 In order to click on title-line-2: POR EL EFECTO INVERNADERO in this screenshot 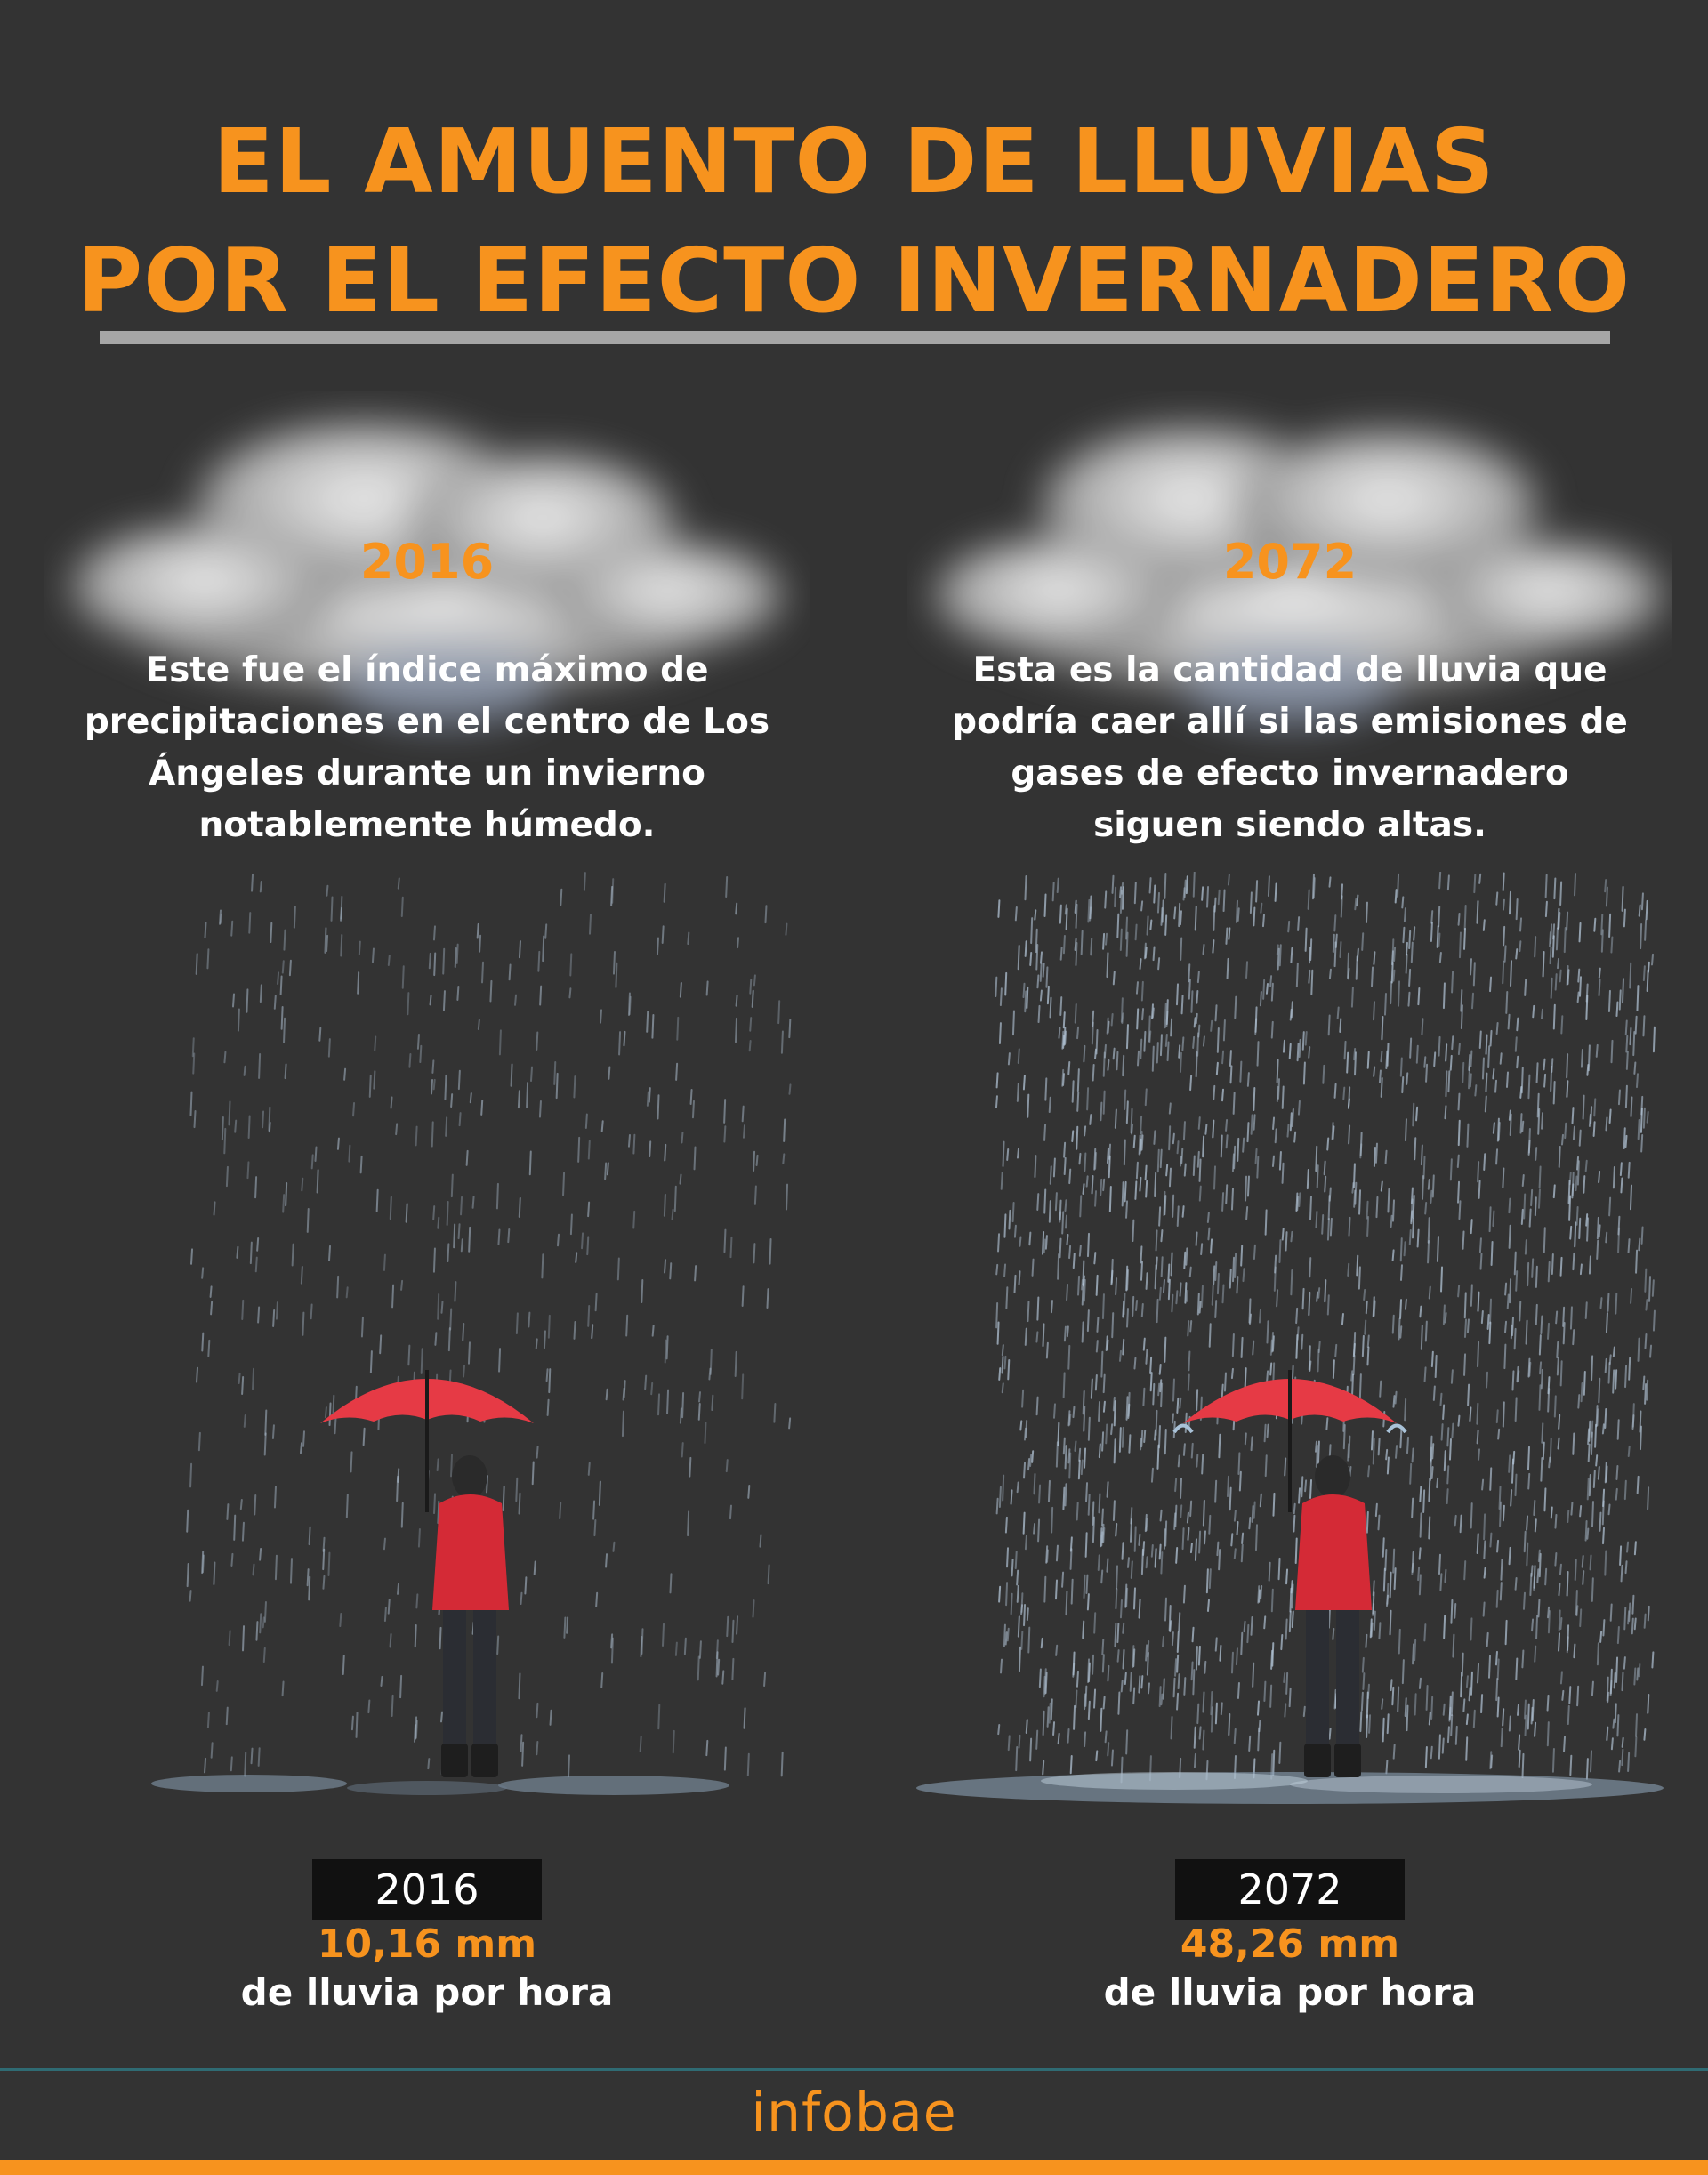, I will do `click(854, 281)`.